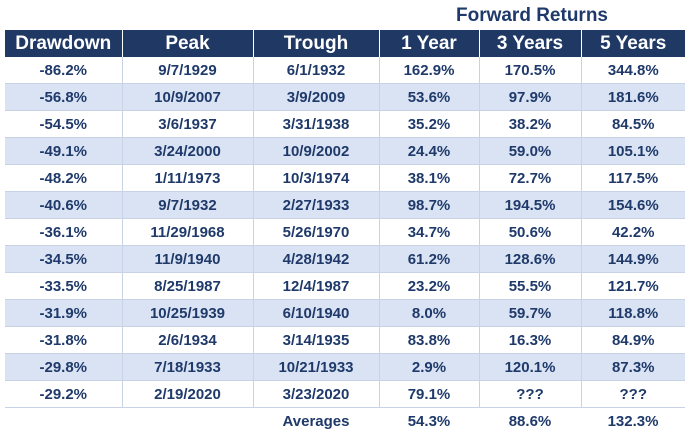 This screenshot has height=434, width=692. Describe the element at coordinates (633, 421) in the screenshot. I see `averages-5-years: 132.3%` at that location.